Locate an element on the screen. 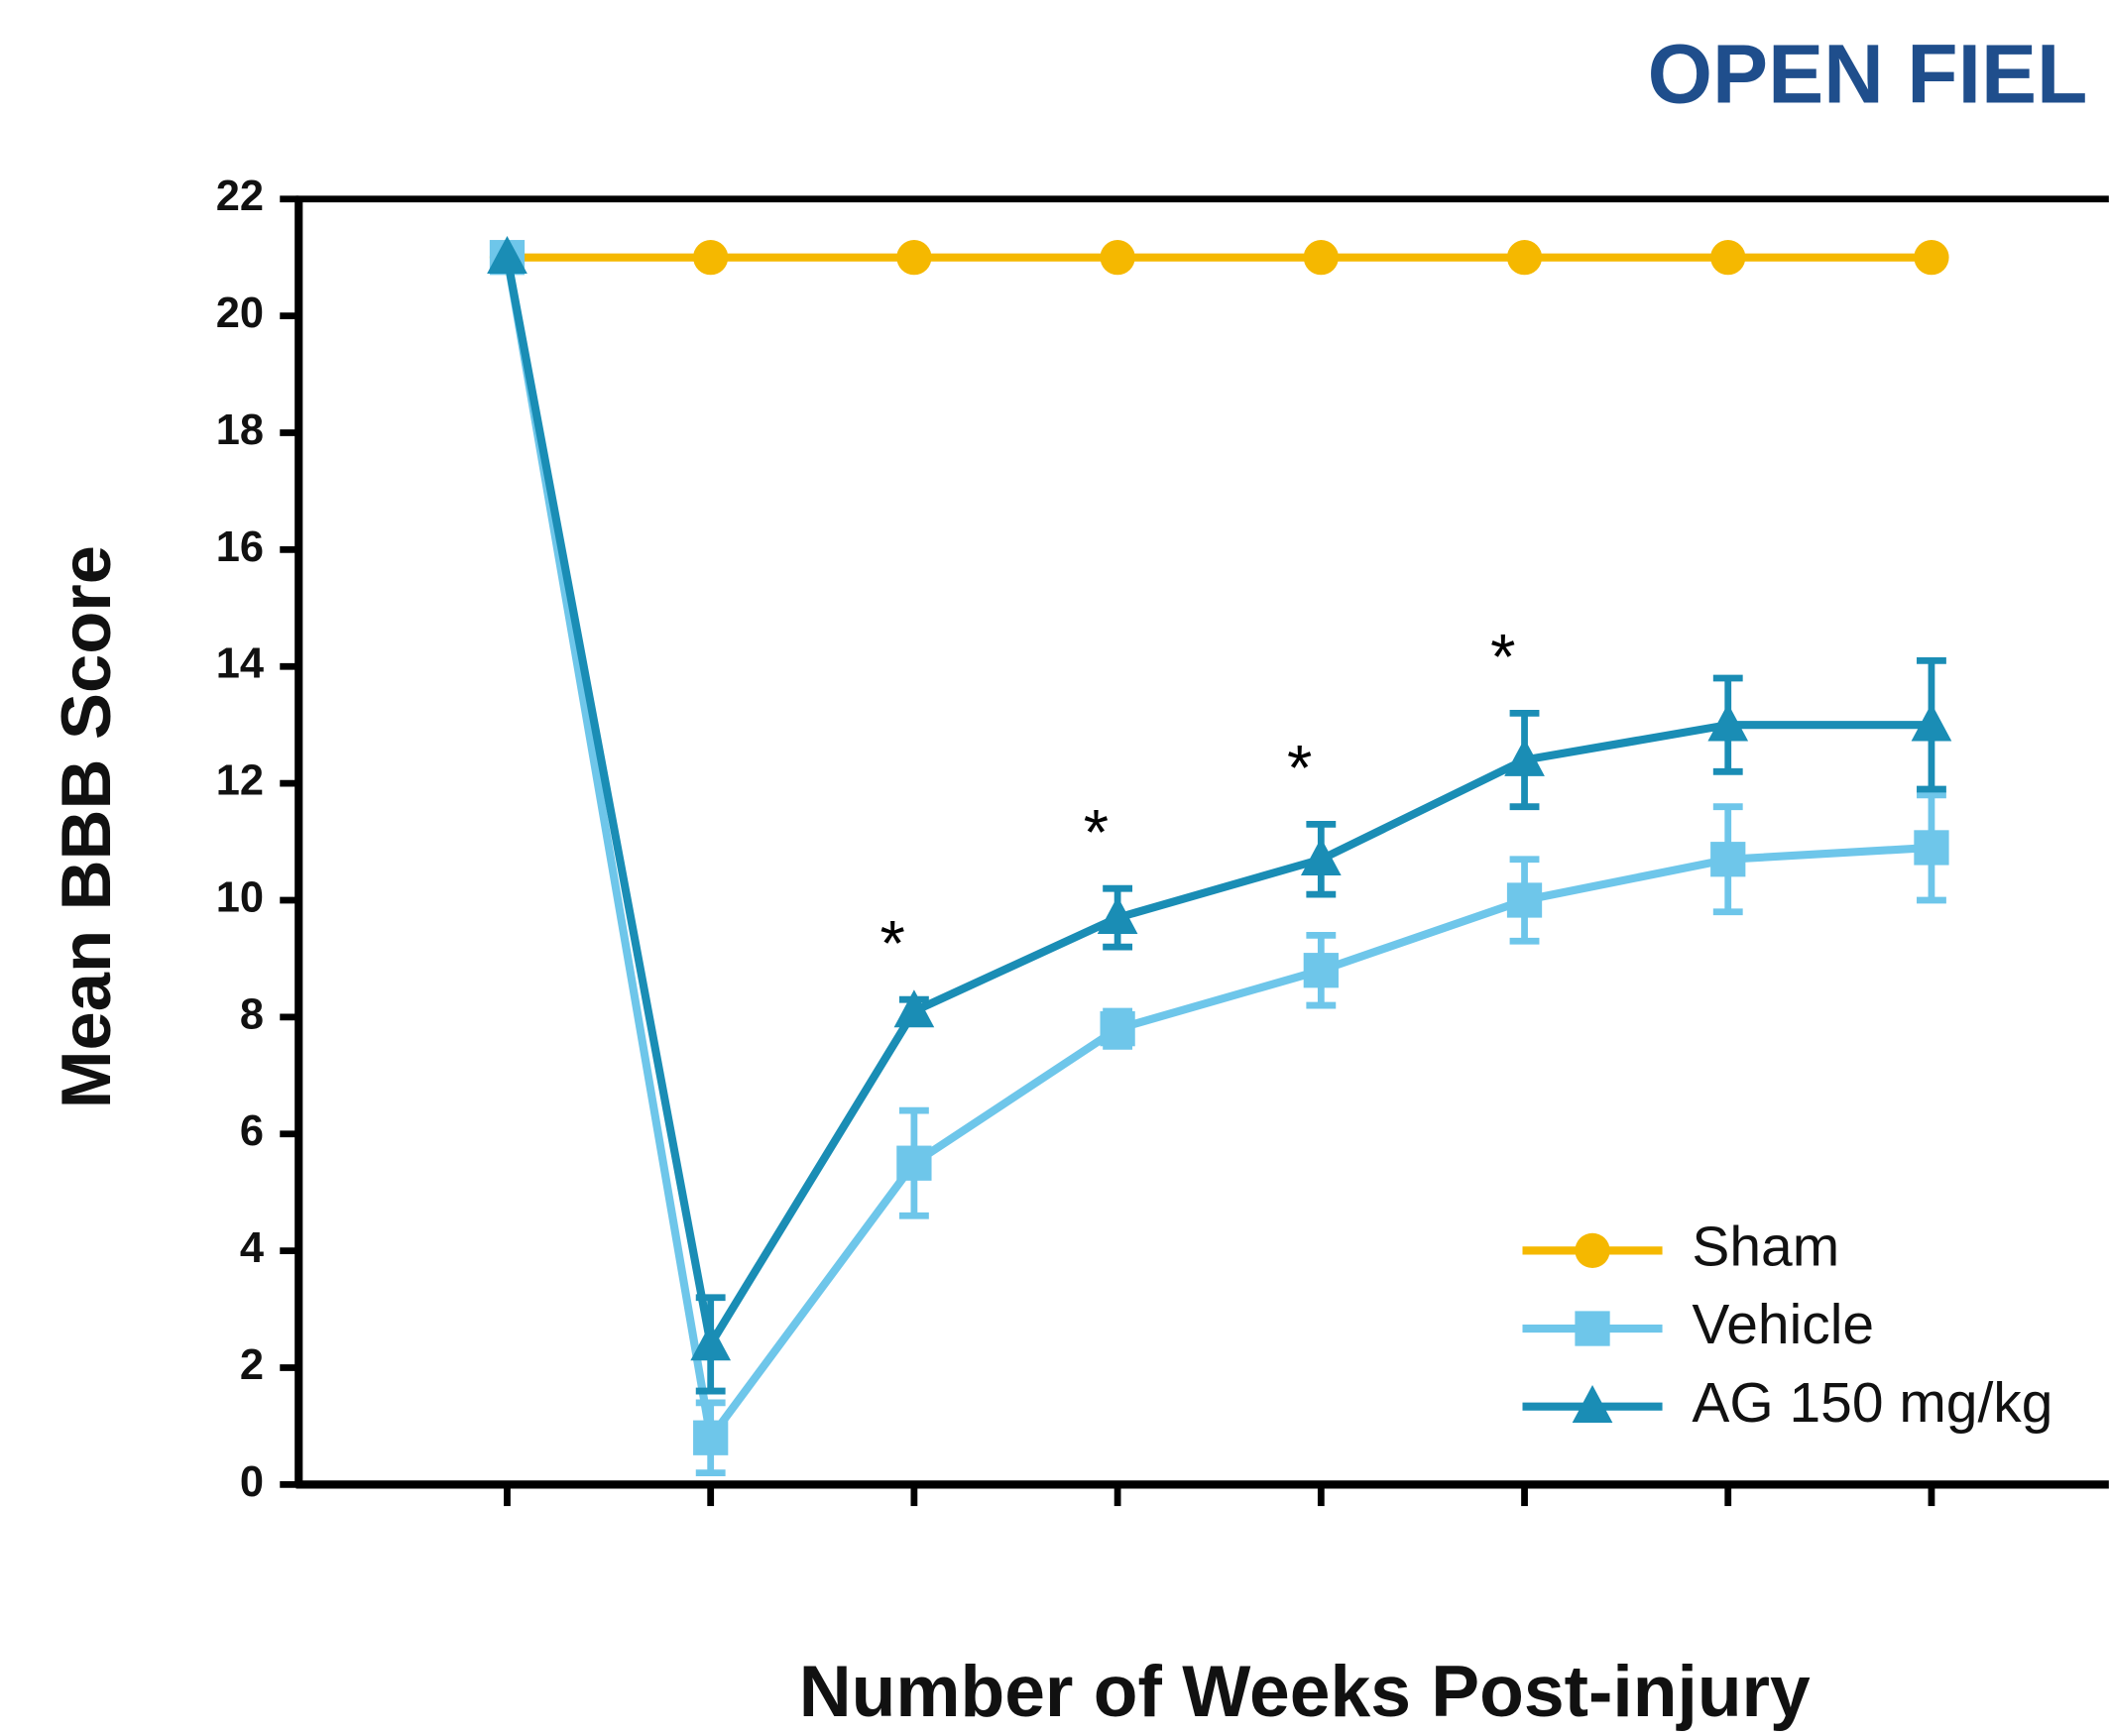 This screenshot has height=1736, width=2109. y-tick-label: 20 is located at coordinates (240, 313).